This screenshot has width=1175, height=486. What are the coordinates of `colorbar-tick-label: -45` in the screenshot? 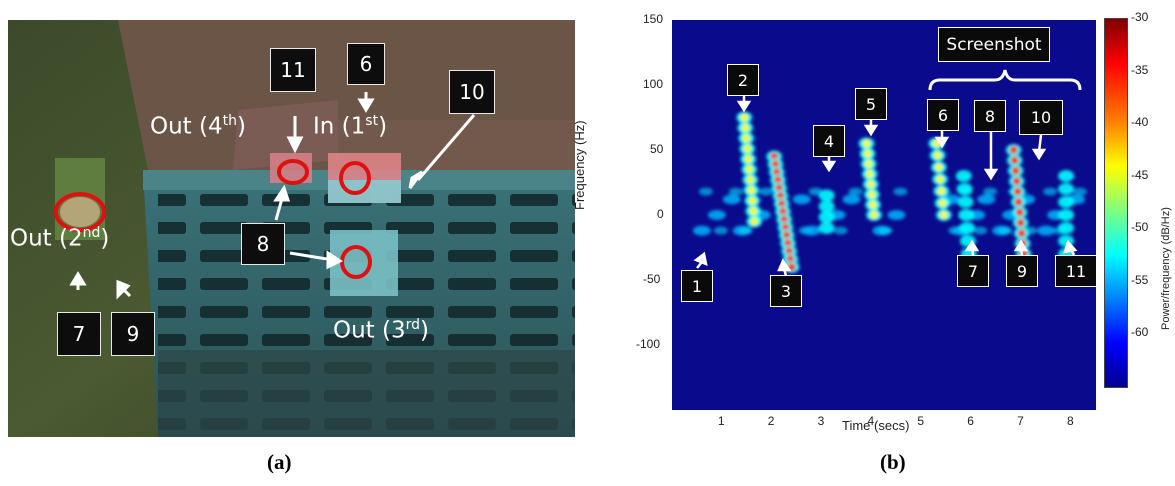 It's located at (1140, 174).